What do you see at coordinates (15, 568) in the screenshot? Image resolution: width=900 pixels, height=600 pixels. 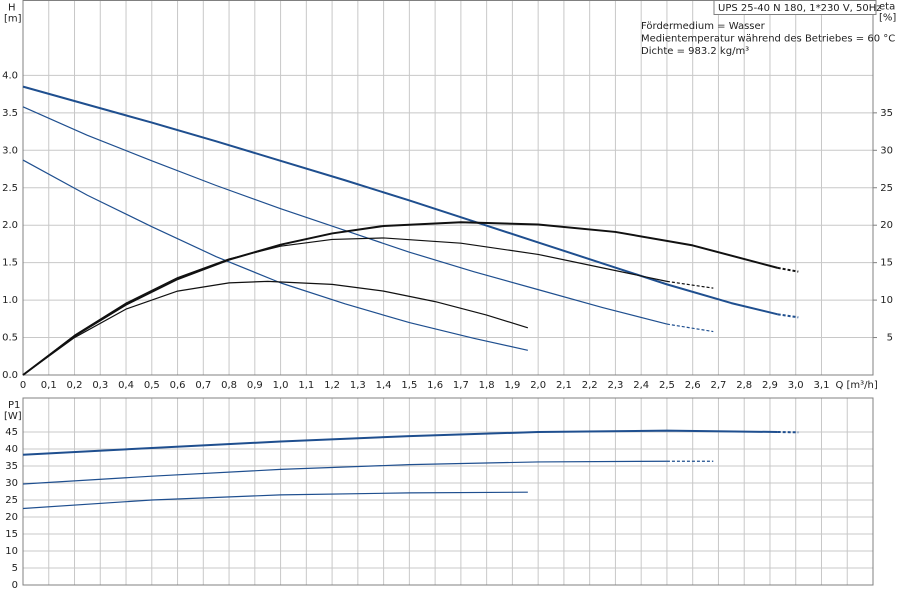 I see `y-tick-label: 5` at bounding box center [15, 568].